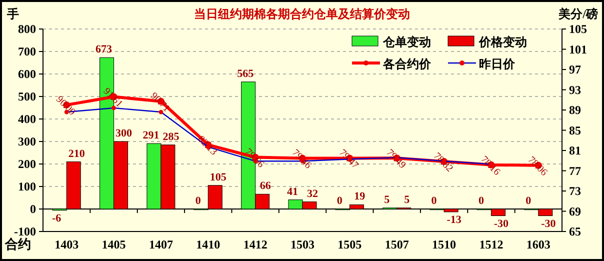 The width and height of the screenshot is (604, 261). I want to click on y2-tick-label: 73, so click(575, 191).